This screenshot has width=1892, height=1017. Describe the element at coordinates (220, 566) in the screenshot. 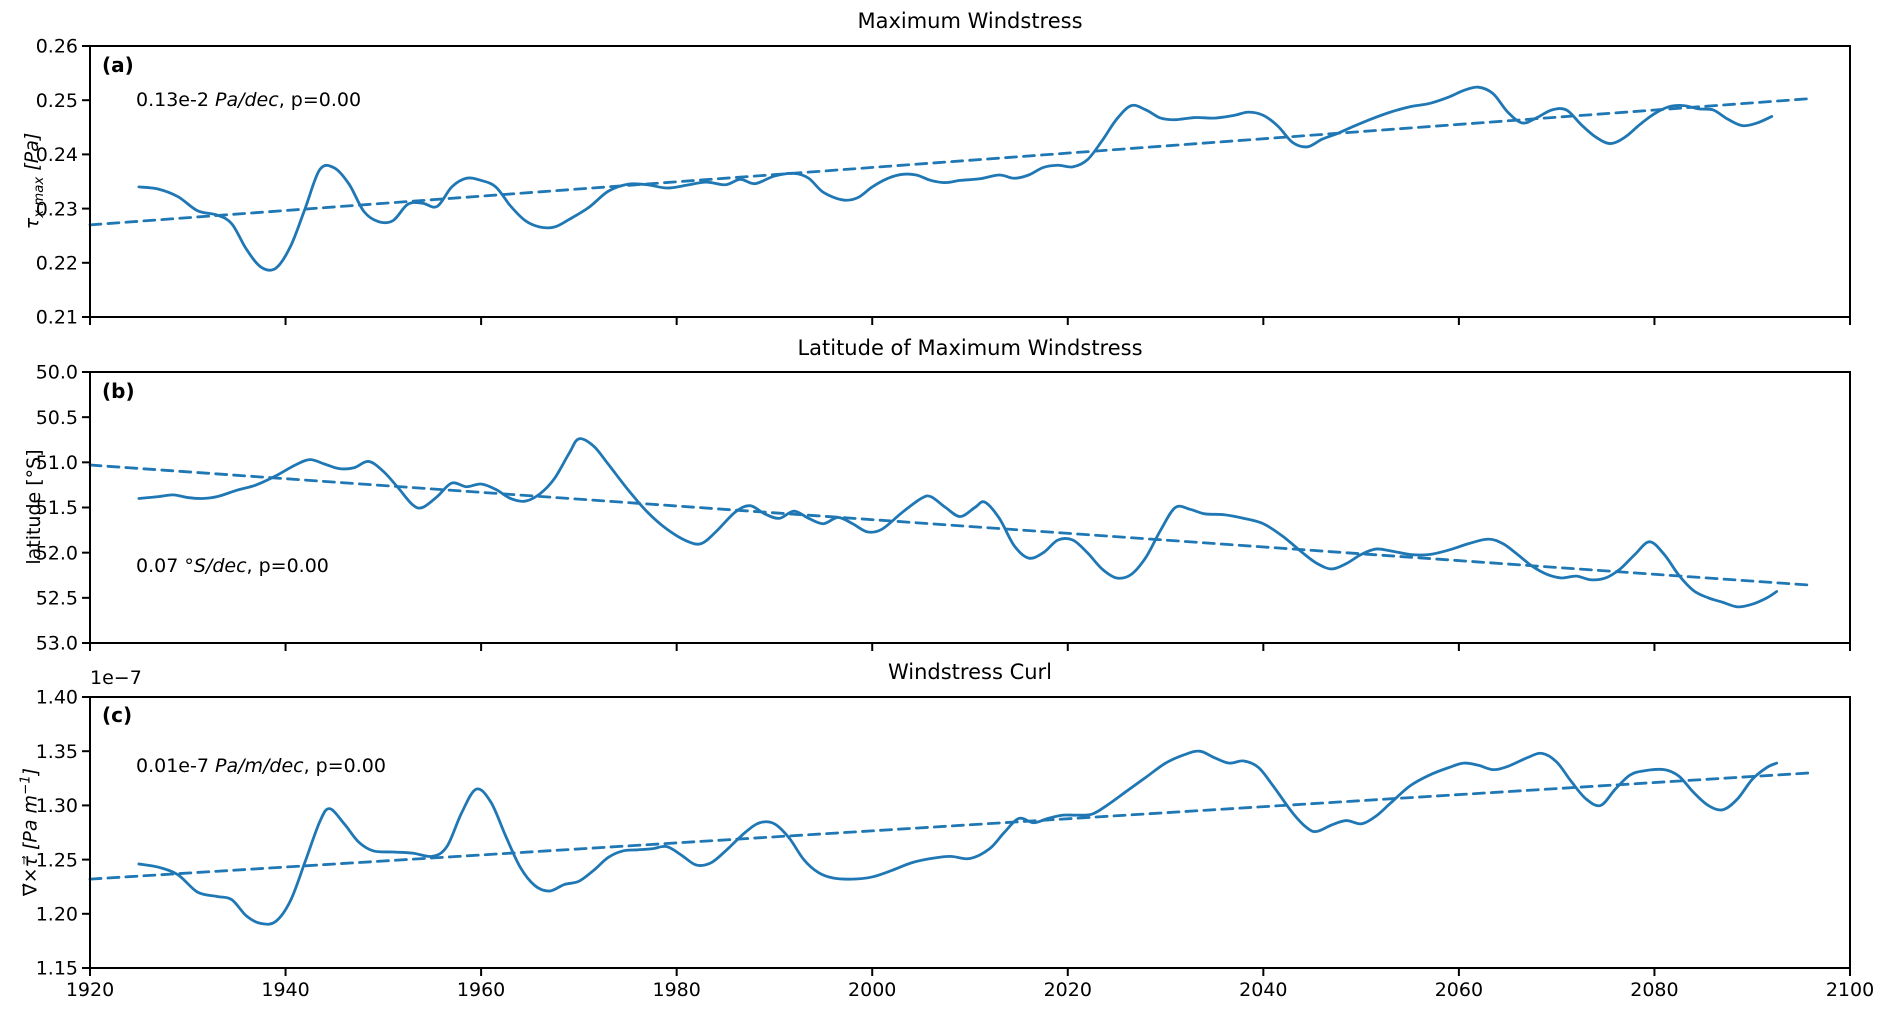

I see `label-segment: S/dec` at that location.